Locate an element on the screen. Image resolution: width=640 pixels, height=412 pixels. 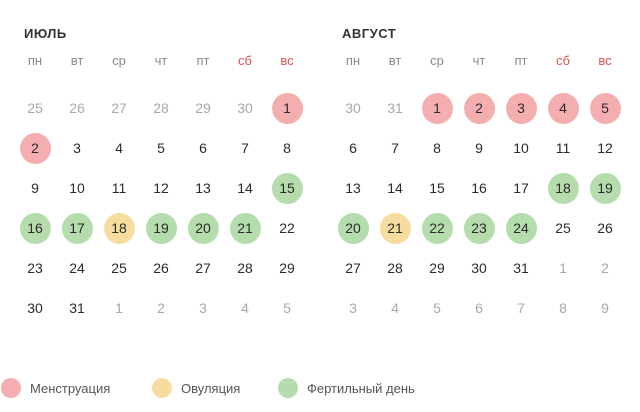
weekday-sat: сб is located at coordinates (245, 60).